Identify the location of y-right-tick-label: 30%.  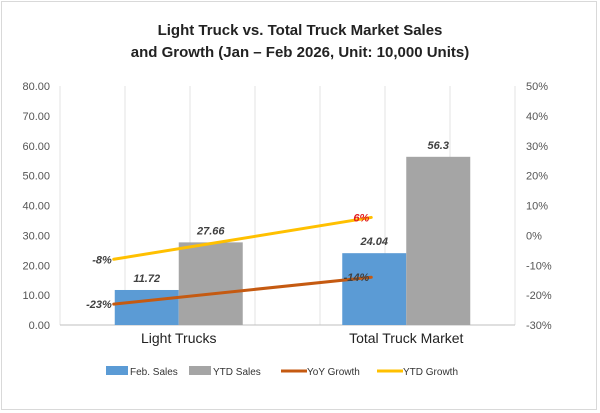
(537, 147).